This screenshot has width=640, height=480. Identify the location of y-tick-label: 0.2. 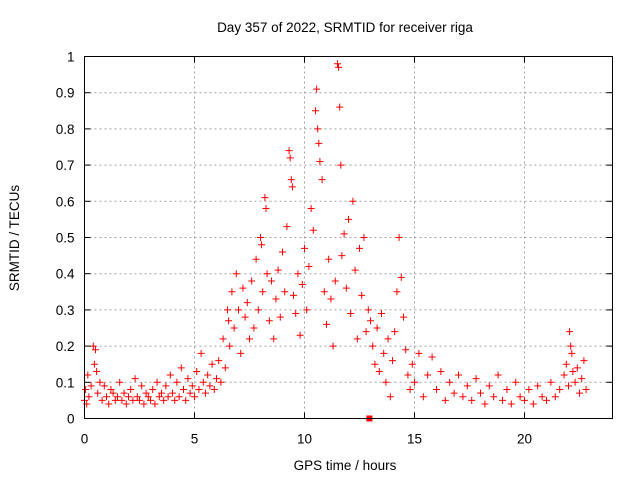
(65, 346).